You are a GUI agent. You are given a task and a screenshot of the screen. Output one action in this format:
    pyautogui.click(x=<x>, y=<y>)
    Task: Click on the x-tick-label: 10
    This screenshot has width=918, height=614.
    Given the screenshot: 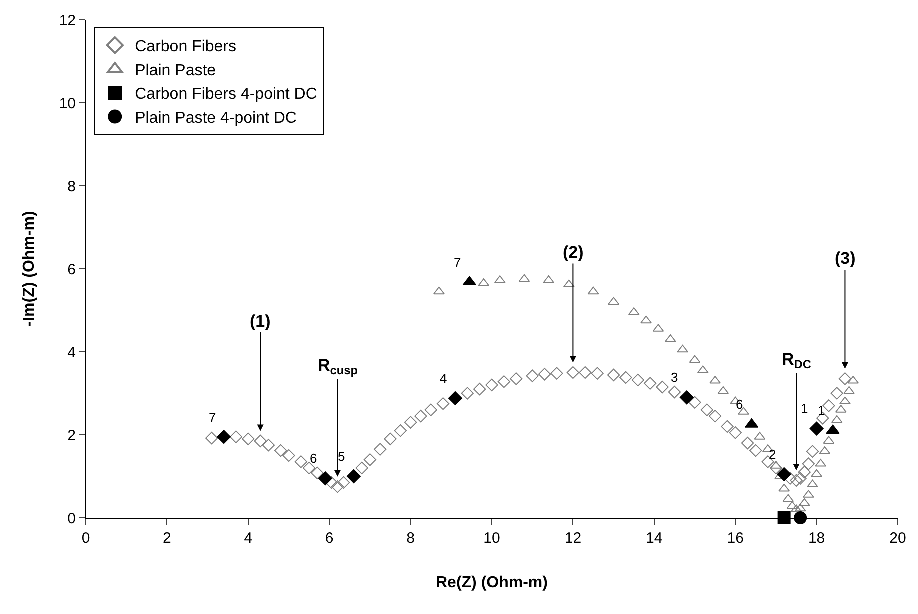 What is the action you would take?
    pyautogui.click(x=492, y=538)
    